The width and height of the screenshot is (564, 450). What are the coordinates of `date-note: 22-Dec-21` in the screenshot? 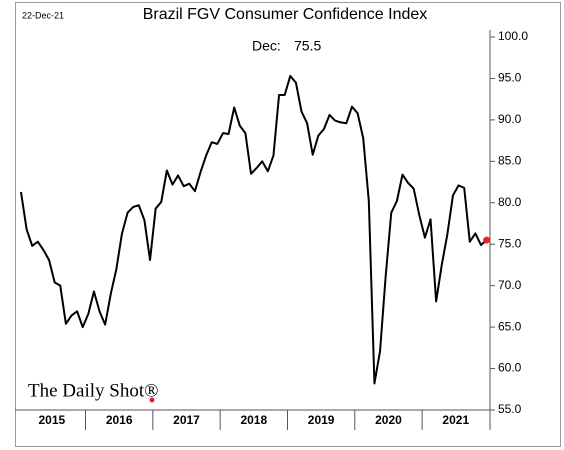 It's located at (43, 15).